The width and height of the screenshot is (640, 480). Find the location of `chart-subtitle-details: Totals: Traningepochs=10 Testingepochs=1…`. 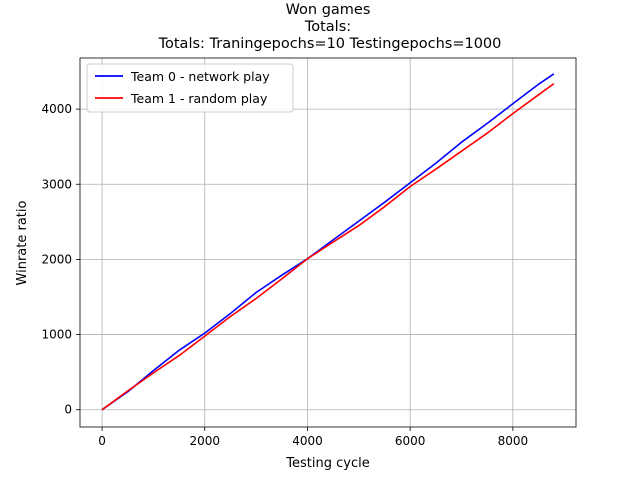

chart-subtitle-details: Totals: Traningepochs=10 Testingepochs=1… is located at coordinates (330, 44).